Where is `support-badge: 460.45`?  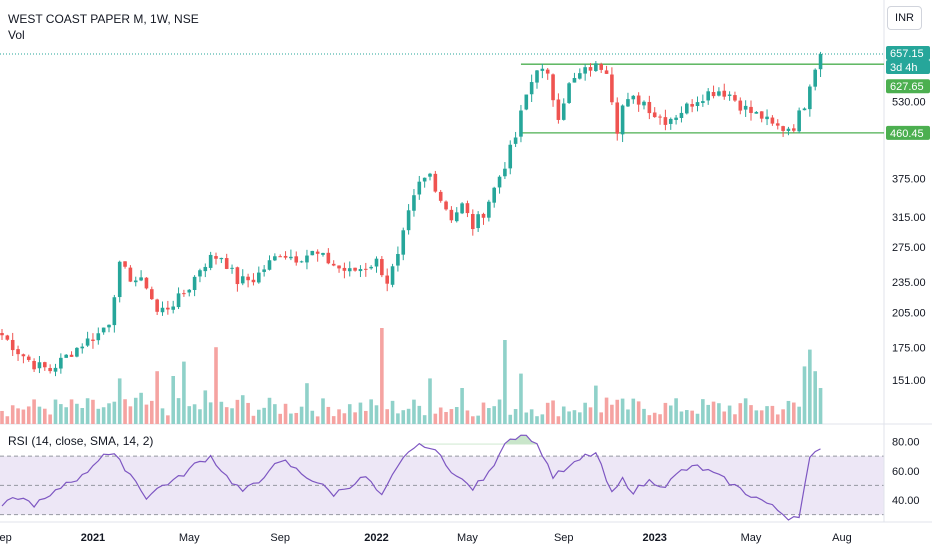 support-badge: 460.45 is located at coordinates (908, 132).